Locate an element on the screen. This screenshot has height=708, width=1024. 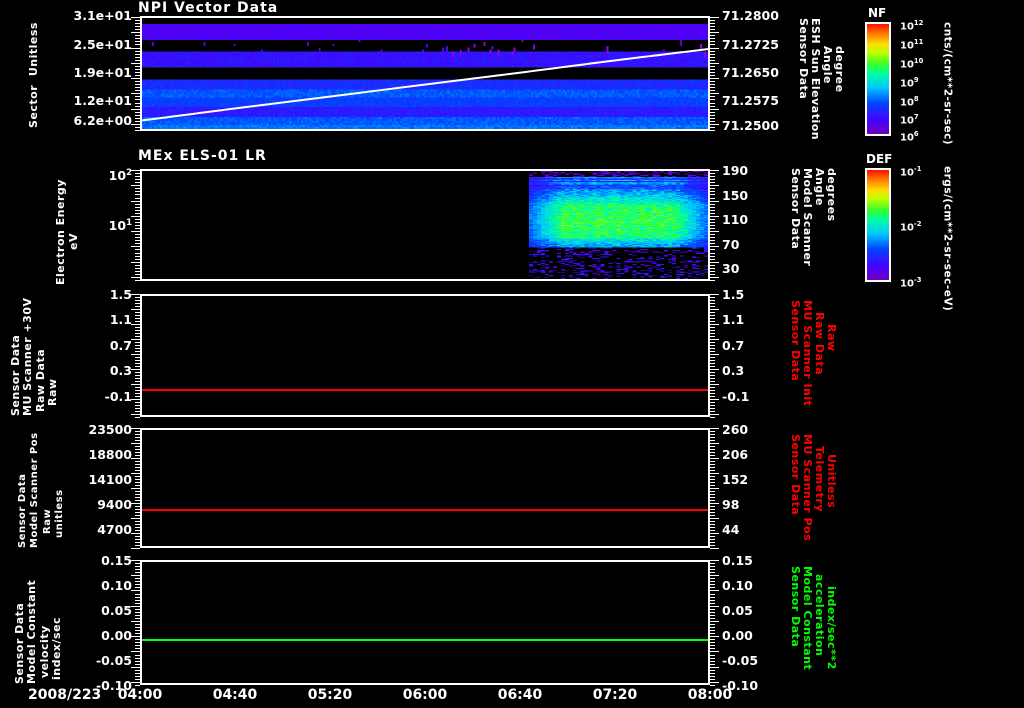
panel-1-left-axis-label-line-2: Unitless is located at coordinates (33, 49).